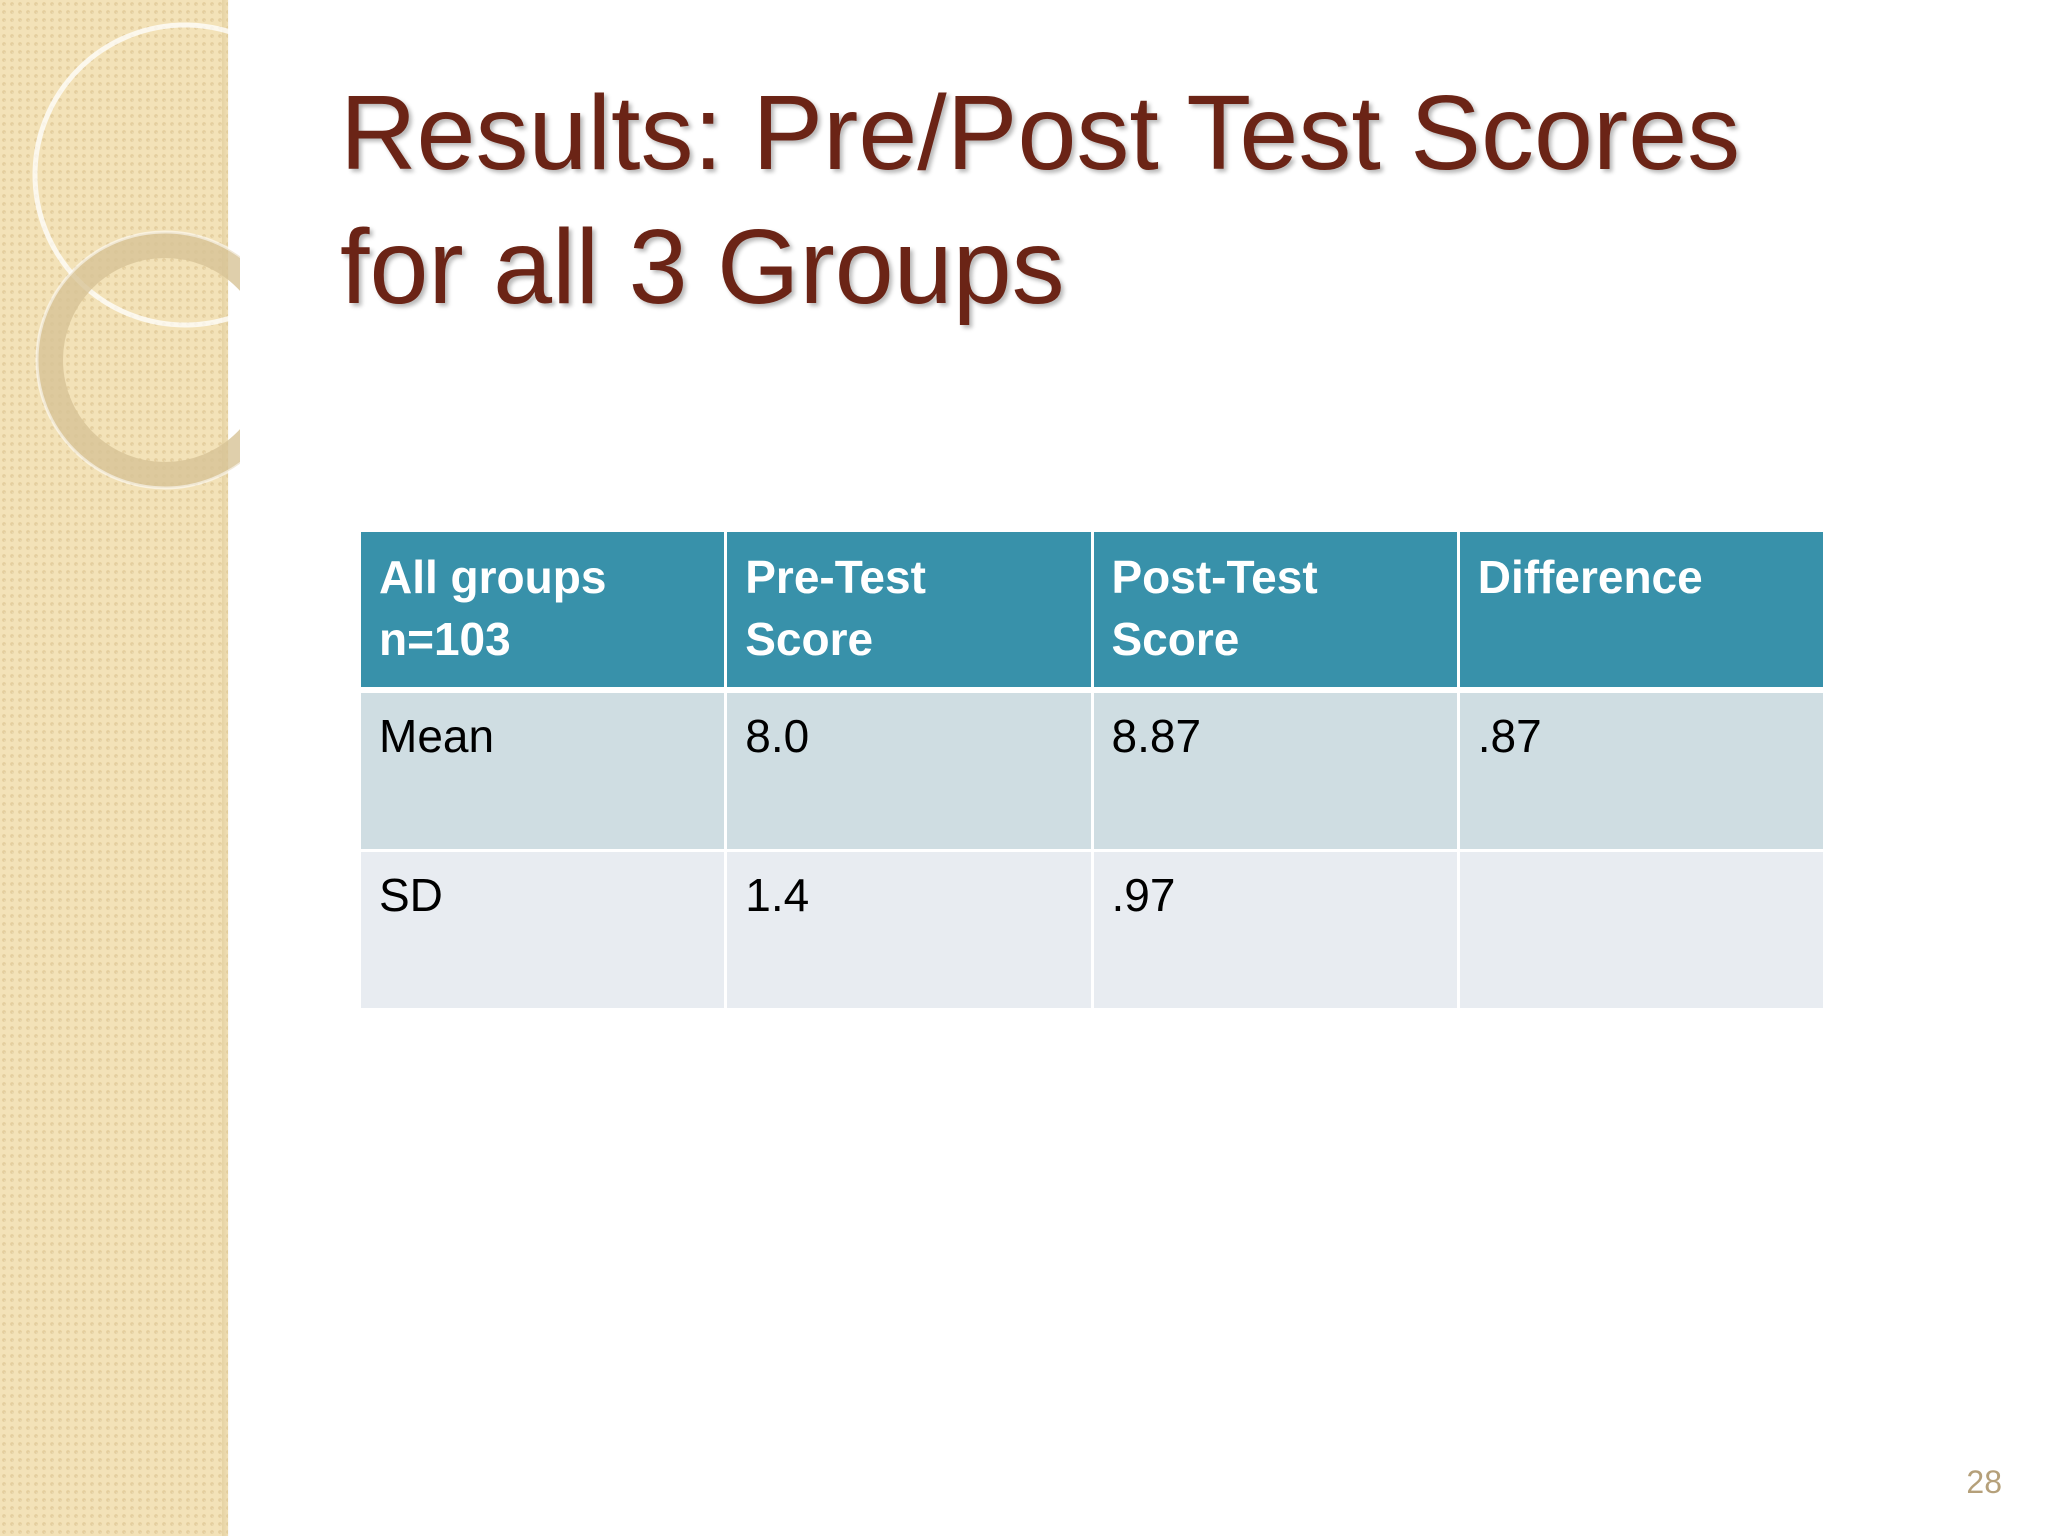  I want to click on row-mean-pre: 8.0, so click(909, 770).